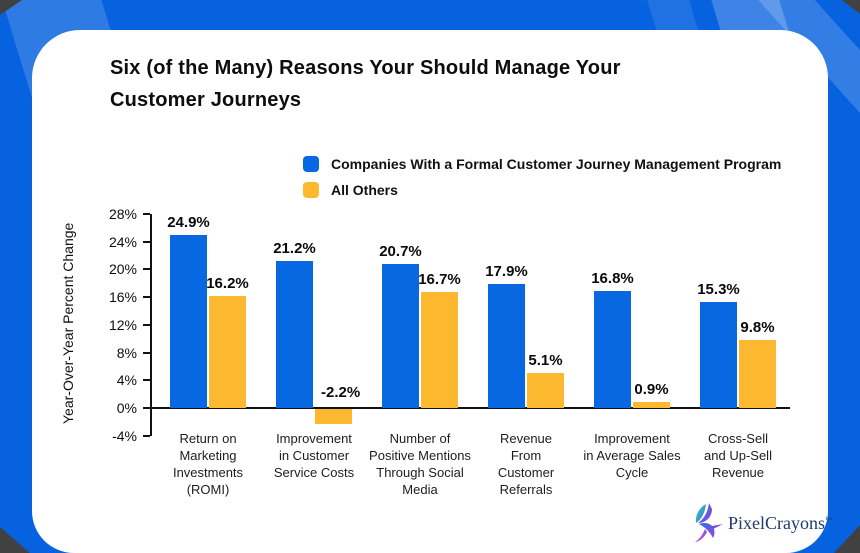 The height and width of the screenshot is (553, 860). I want to click on y-axis-line, so click(151, 324).